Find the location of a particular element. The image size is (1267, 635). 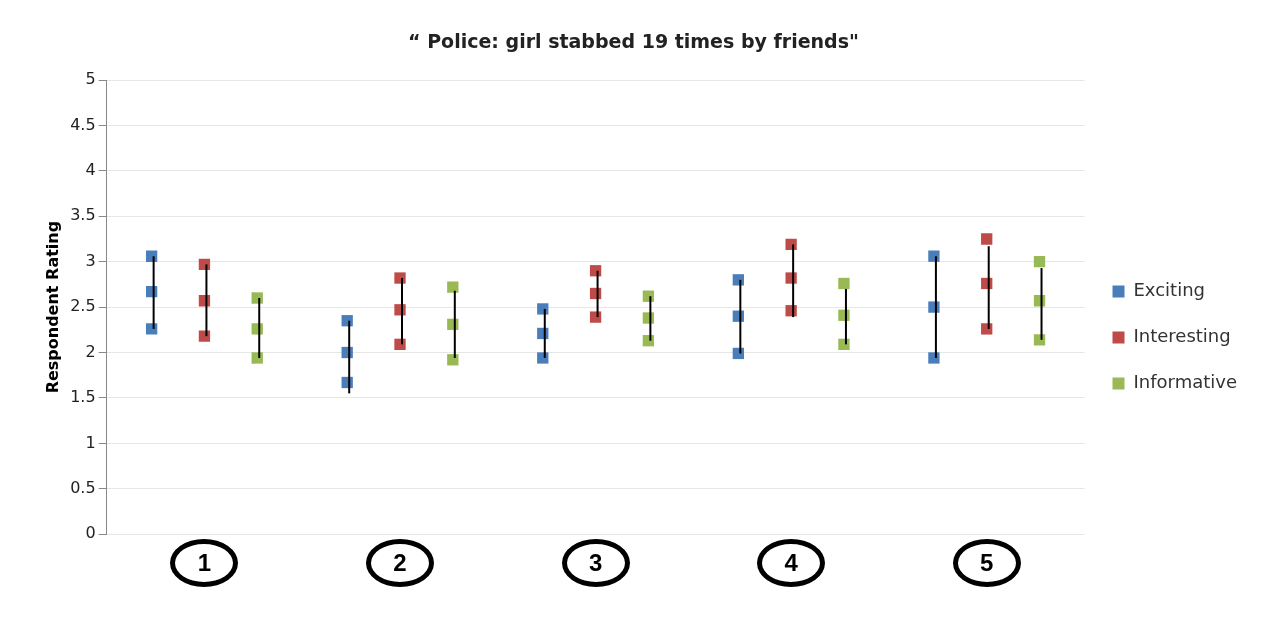

y-axis-title: Respondent Rating is located at coordinates (52, 307).